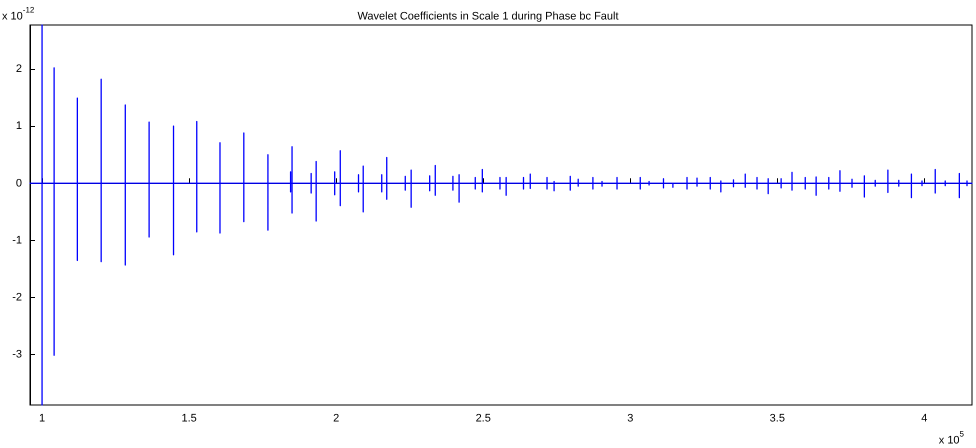  Describe the element at coordinates (17, 240) in the screenshot. I see `y-tick-label: -1` at that location.